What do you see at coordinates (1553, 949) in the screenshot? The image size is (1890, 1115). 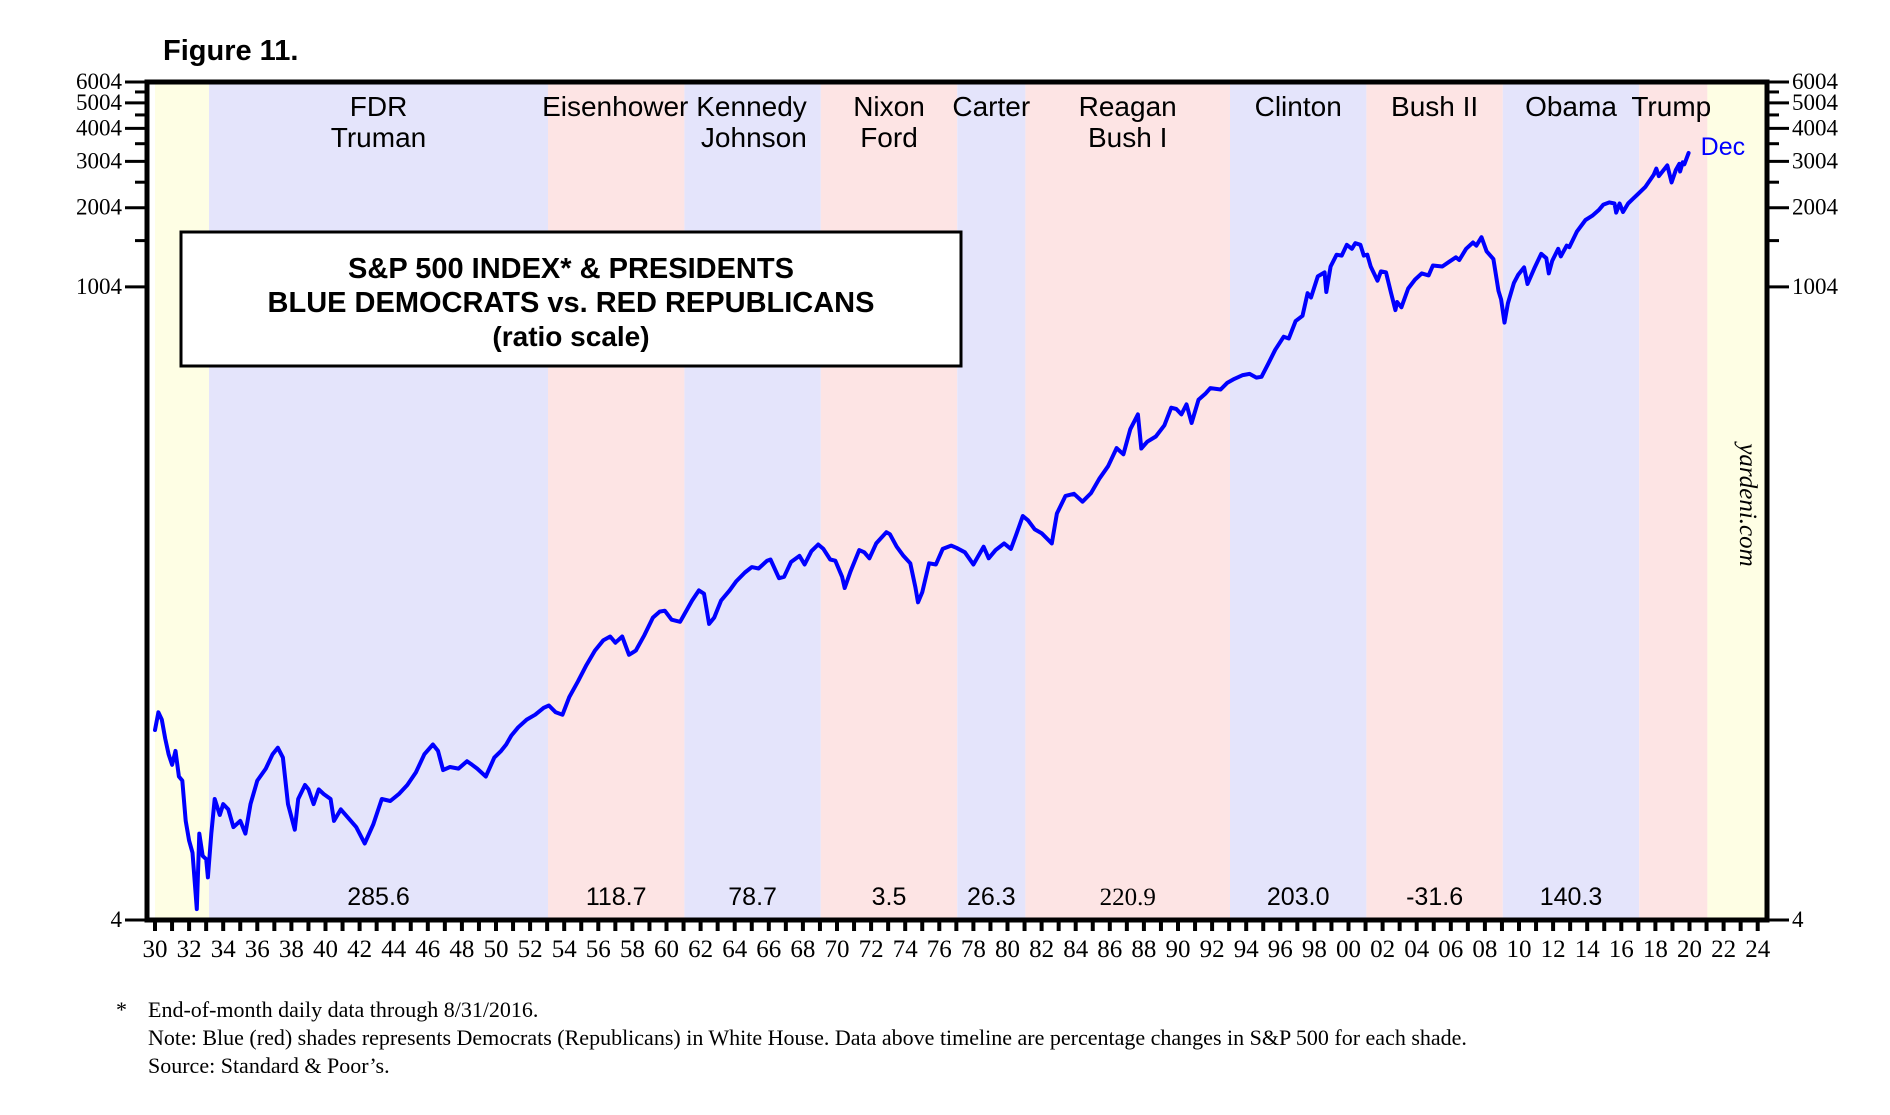 I see `x-tick-label: 12` at bounding box center [1553, 949].